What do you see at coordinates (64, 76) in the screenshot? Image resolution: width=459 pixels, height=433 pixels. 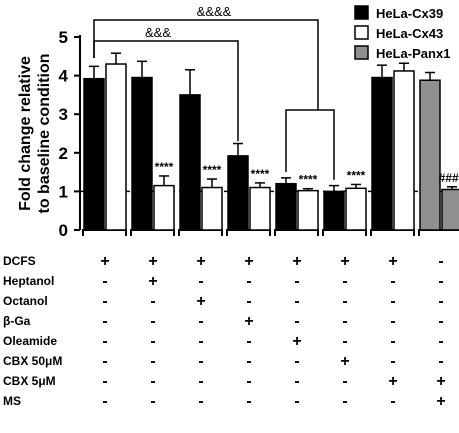 I see `y-tick-label: 4` at bounding box center [64, 76].